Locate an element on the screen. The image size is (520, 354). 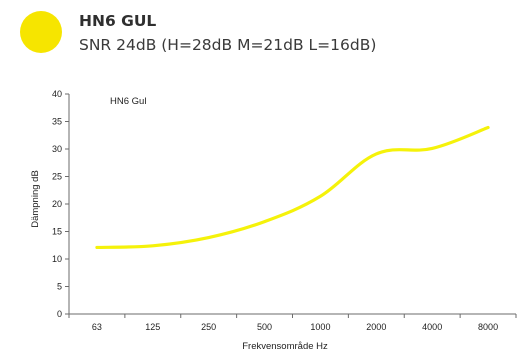
color-swatch is located at coordinates (41, 32).